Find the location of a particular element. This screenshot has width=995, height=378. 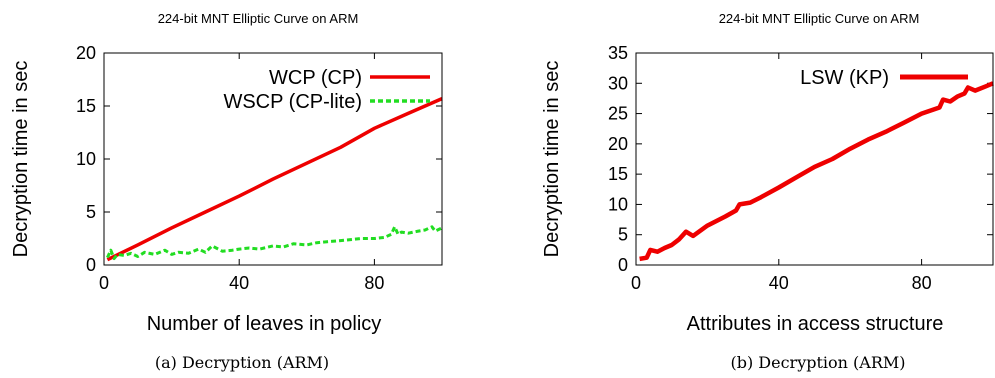

chart-a-ytick-label: 10 is located at coordinates (86, 159).